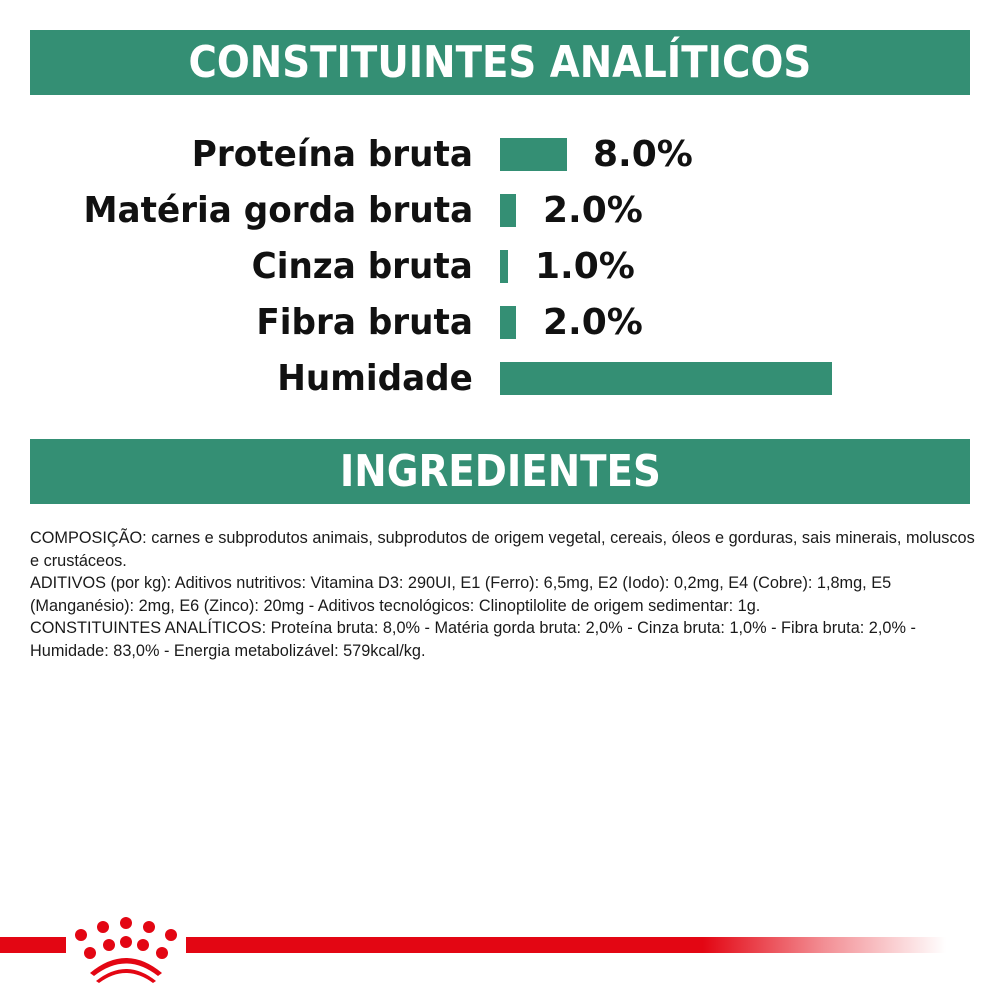 This screenshot has height=1000, width=1000. Describe the element at coordinates (375, 378) in the screenshot. I see `row-label: Humidade` at that location.